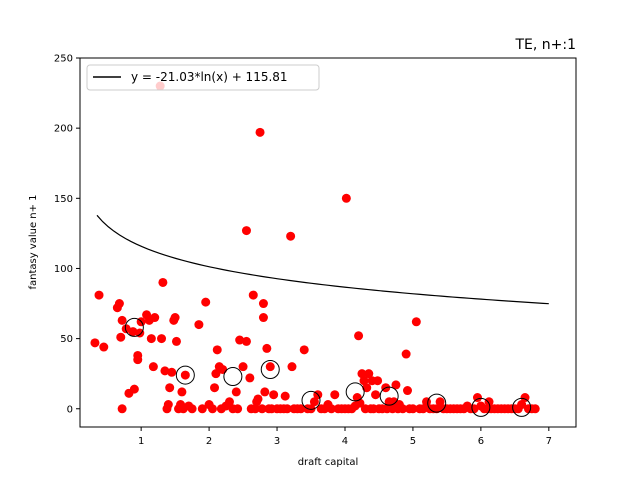 The height and width of the screenshot is (480, 640). I want to click on y-tick-label: 200, so click(63, 129).